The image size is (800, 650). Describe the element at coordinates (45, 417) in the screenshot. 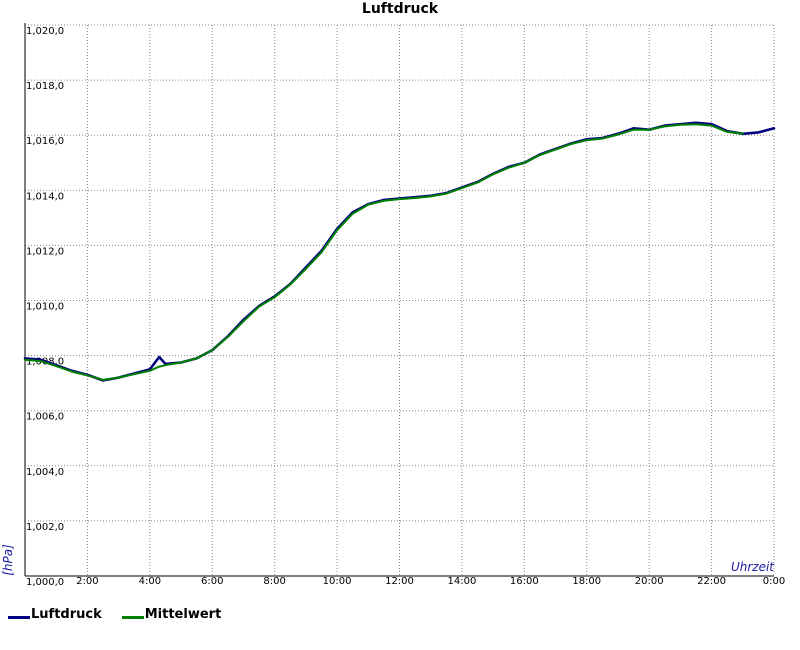

I see `y-tick-label: 1,006,0` at that location.